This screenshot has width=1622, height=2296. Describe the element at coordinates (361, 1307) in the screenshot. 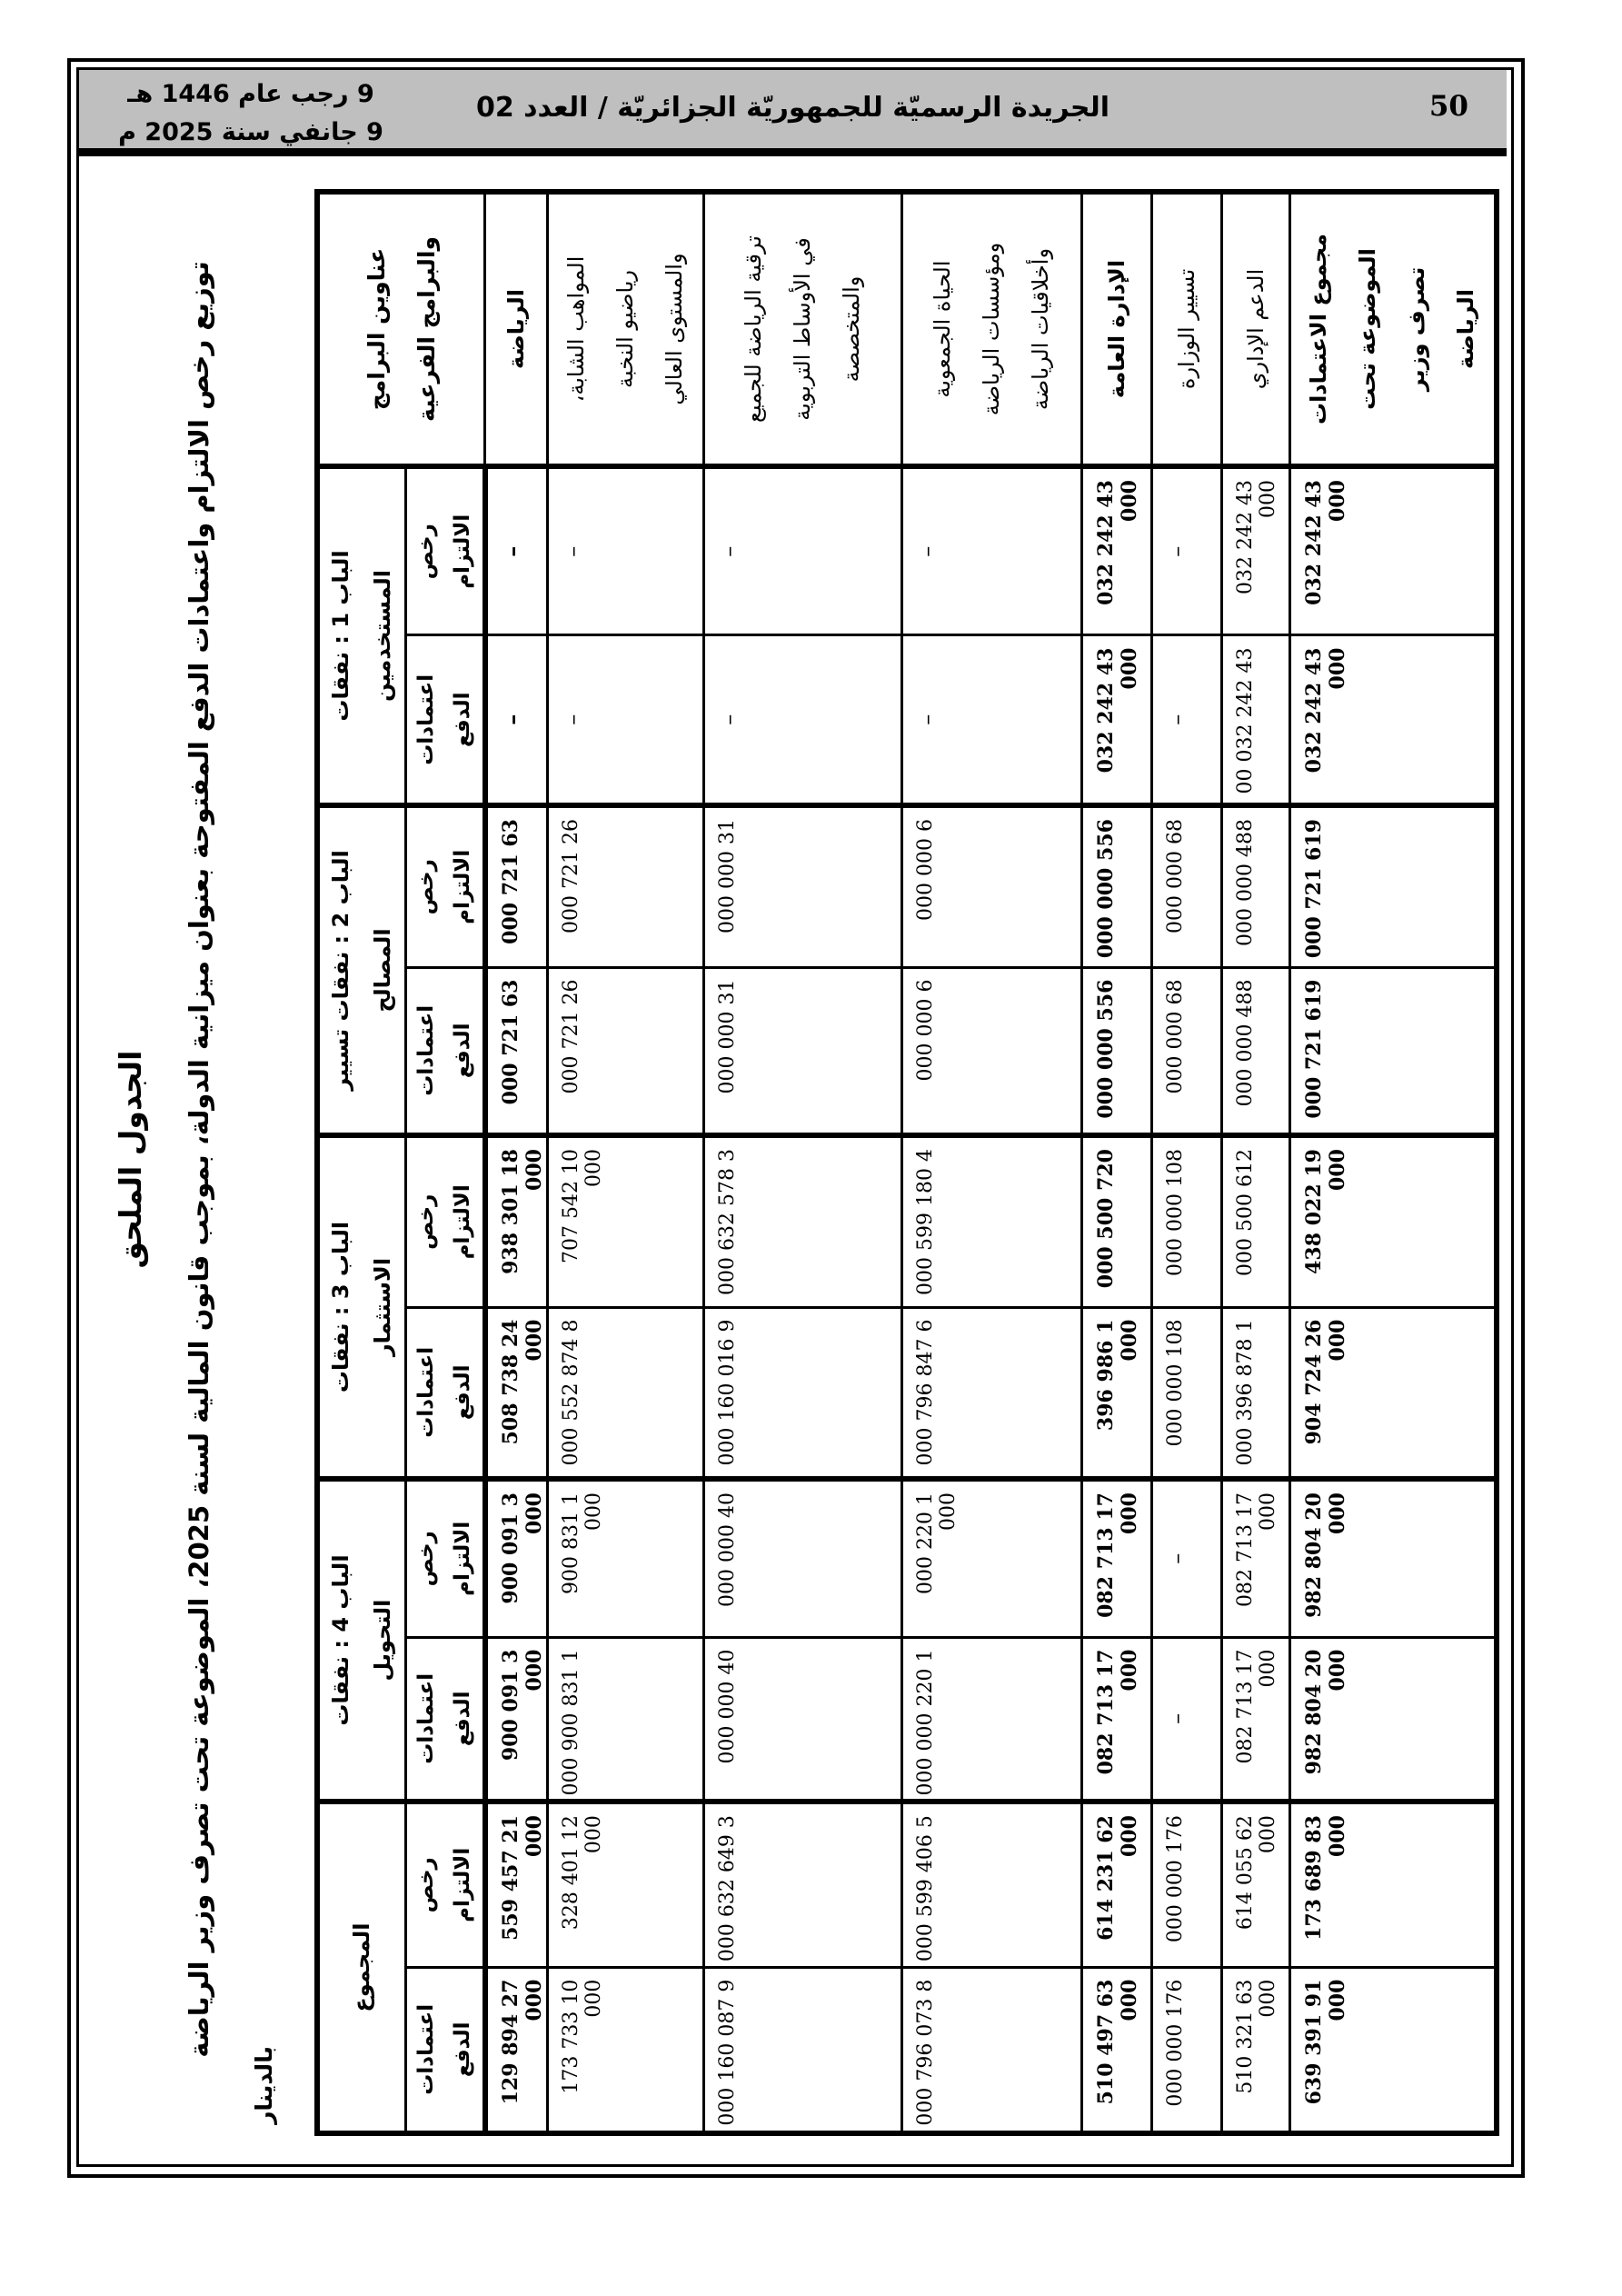

I see `chapter3-header: الباب 3 : نفقات الاستثمار` at that location.